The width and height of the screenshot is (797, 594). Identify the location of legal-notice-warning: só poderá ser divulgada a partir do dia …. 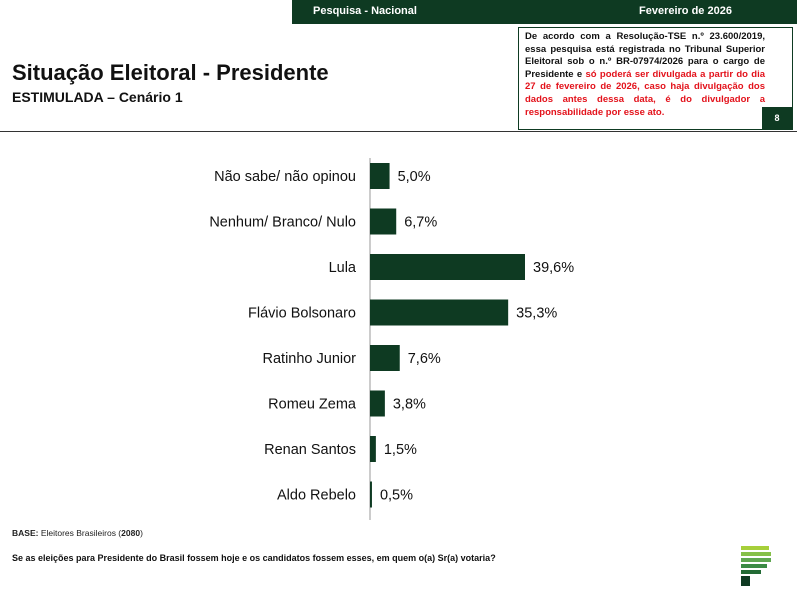
(645, 93).